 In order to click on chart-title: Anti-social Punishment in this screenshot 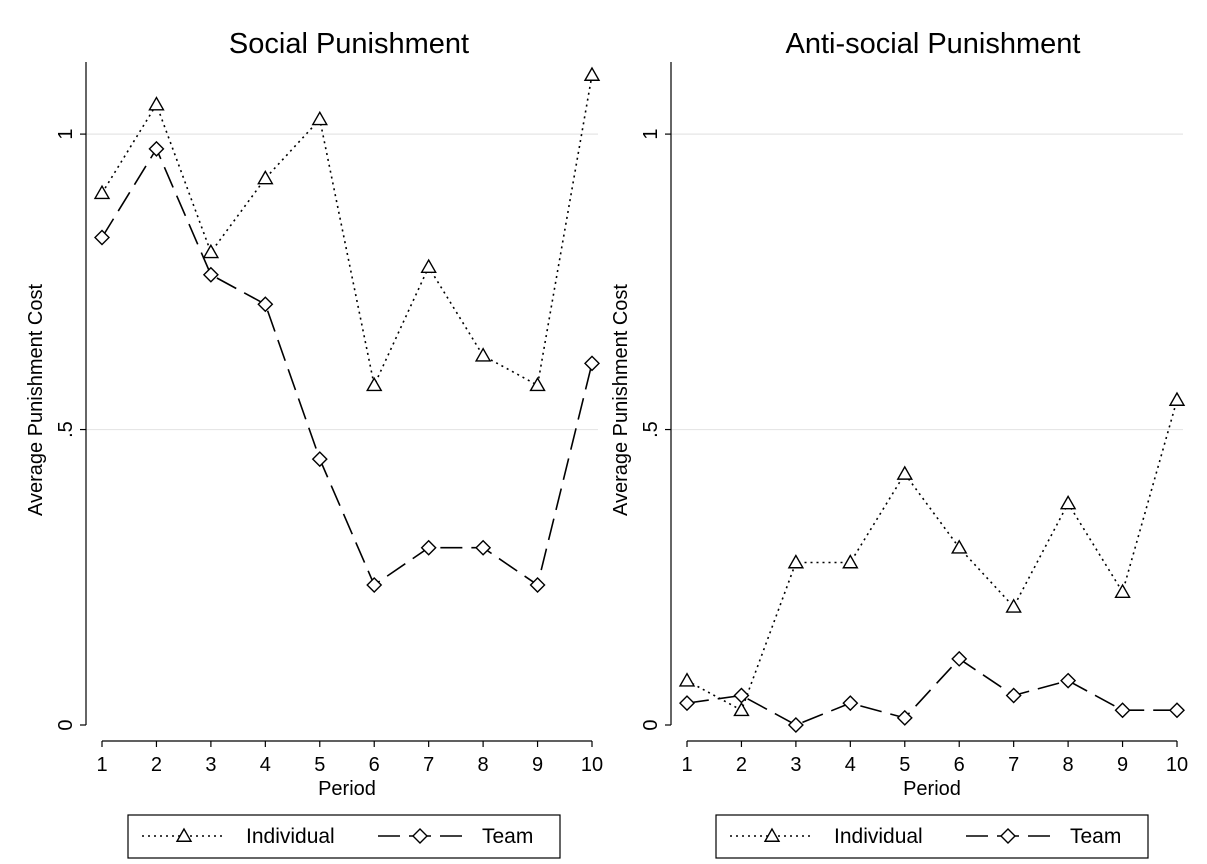, I will do `click(933, 44)`.